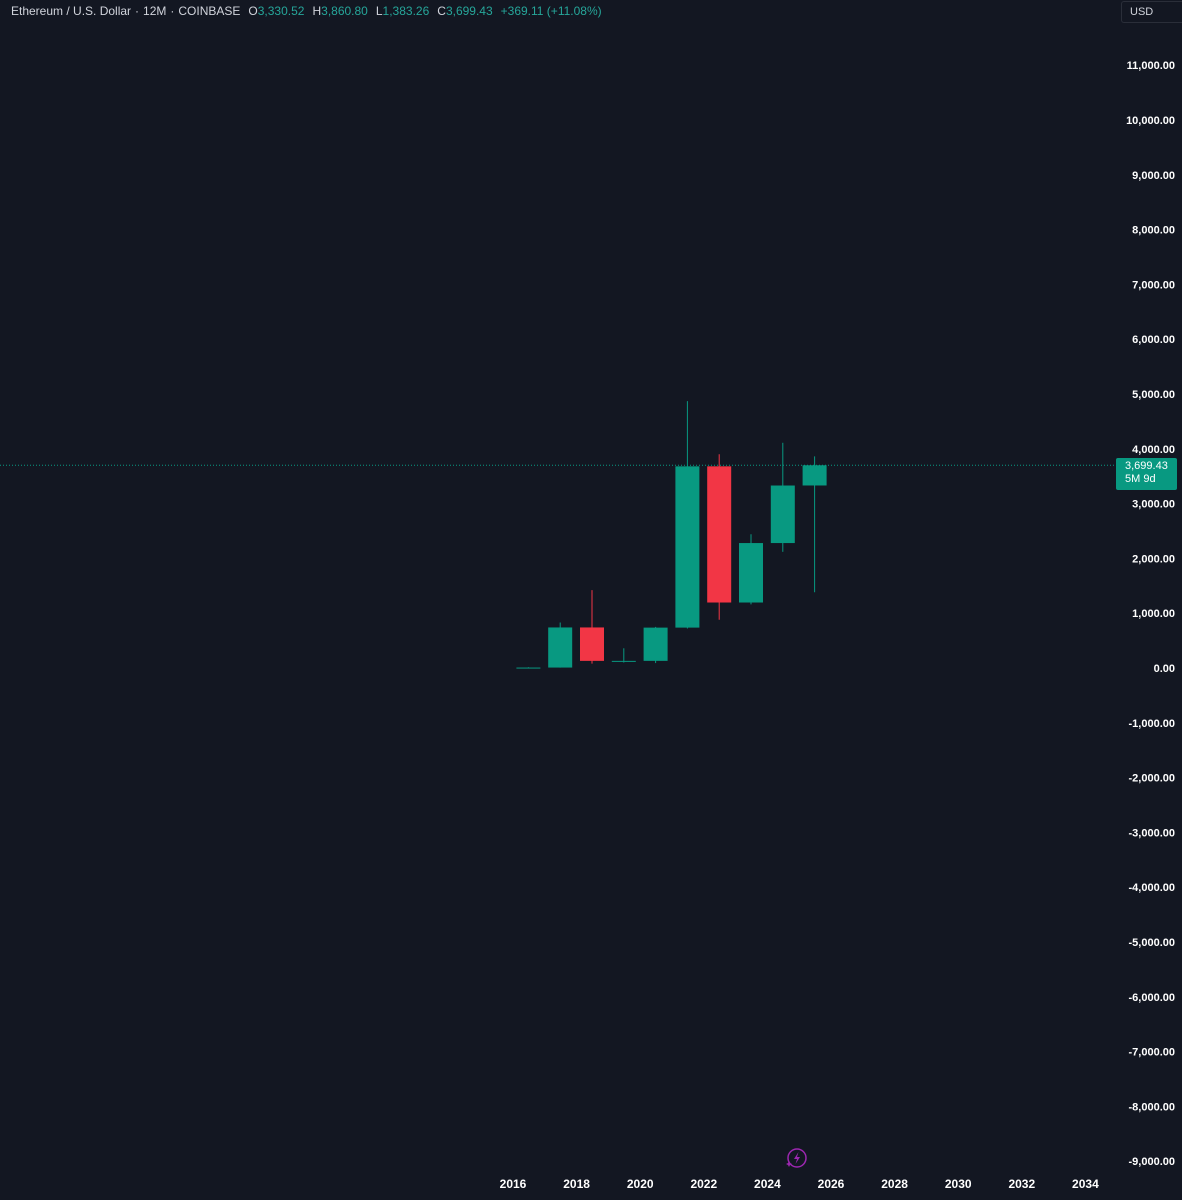 This screenshot has width=1182, height=1200. I want to click on close-key: C, so click(441, 11).